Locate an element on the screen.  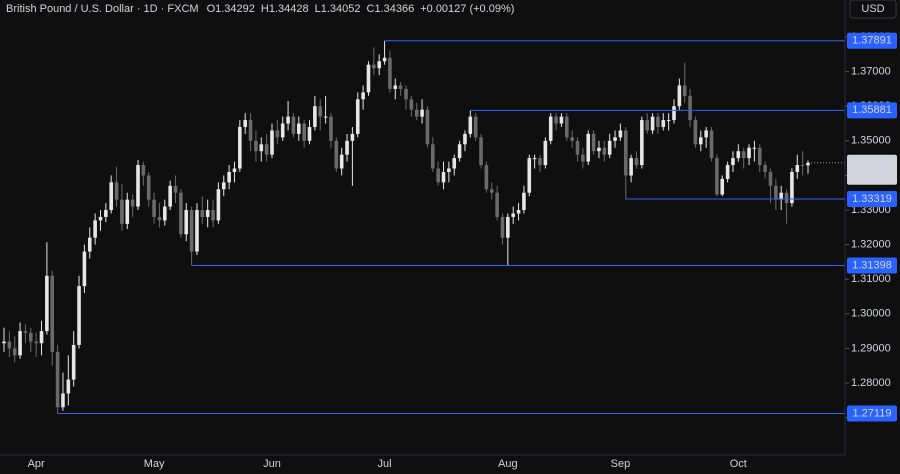
header-ohlc: L1.34052 is located at coordinates (338, 9).